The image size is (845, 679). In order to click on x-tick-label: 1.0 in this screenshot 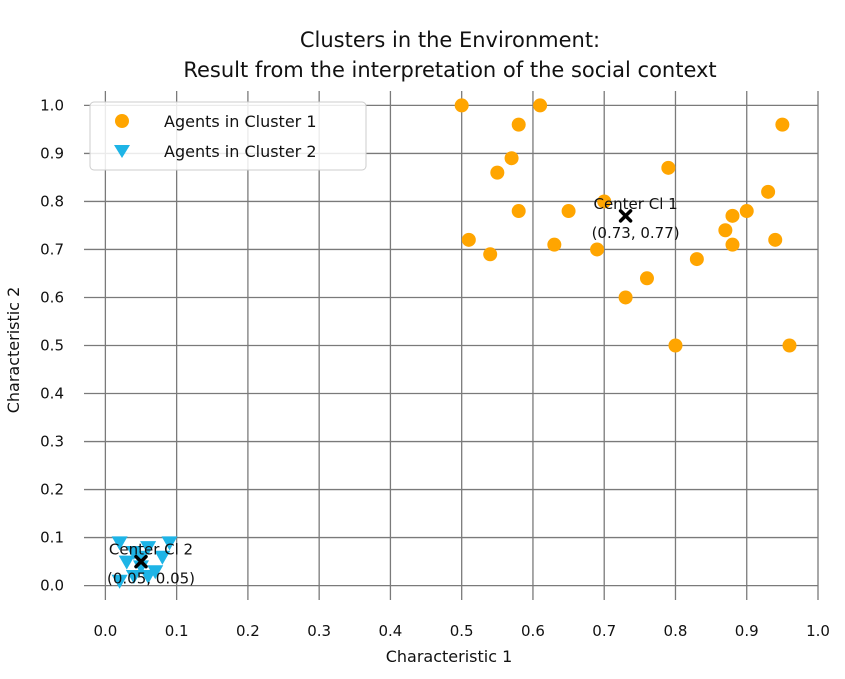, I will do `click(818, 631)`.